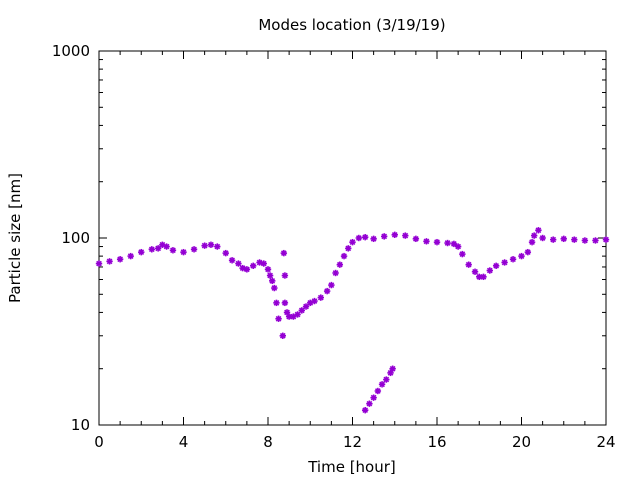 Image resolution: width=640 pixels, height=480 pixels. Describe the element at coordinates (15, 238) in the screenshot. I see `y-axis-label: Particle size [nm]` at that location.